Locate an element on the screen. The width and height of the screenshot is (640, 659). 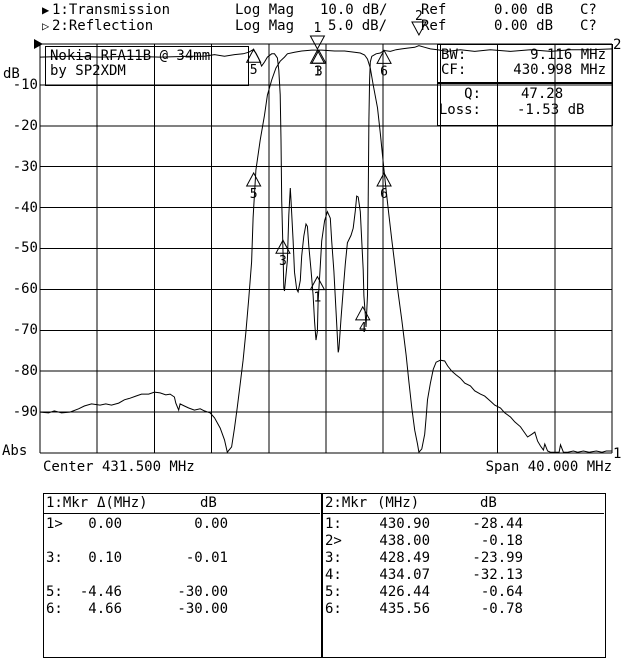
device-note-box is located at coordinates (147, 66).